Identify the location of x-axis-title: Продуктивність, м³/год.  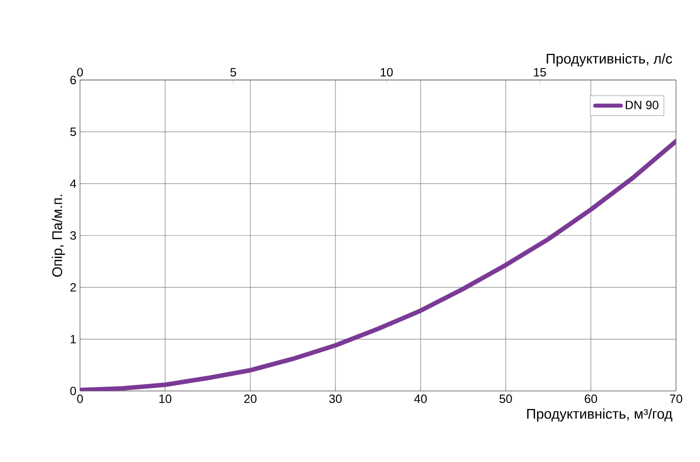
(599, 415).